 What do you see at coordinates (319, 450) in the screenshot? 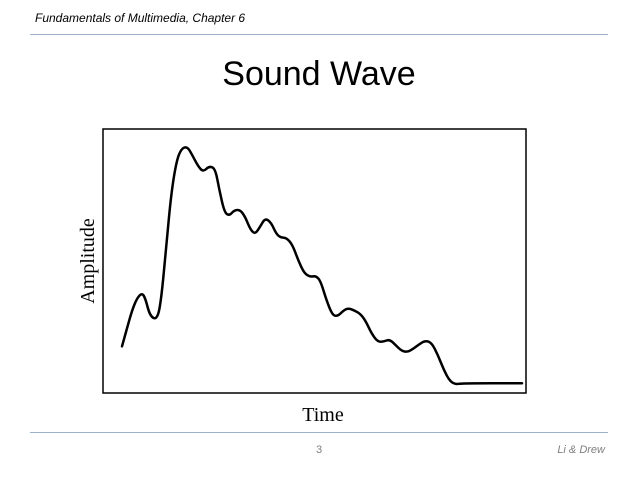
I see `page-number: 3` at bounding box center [319, 450].